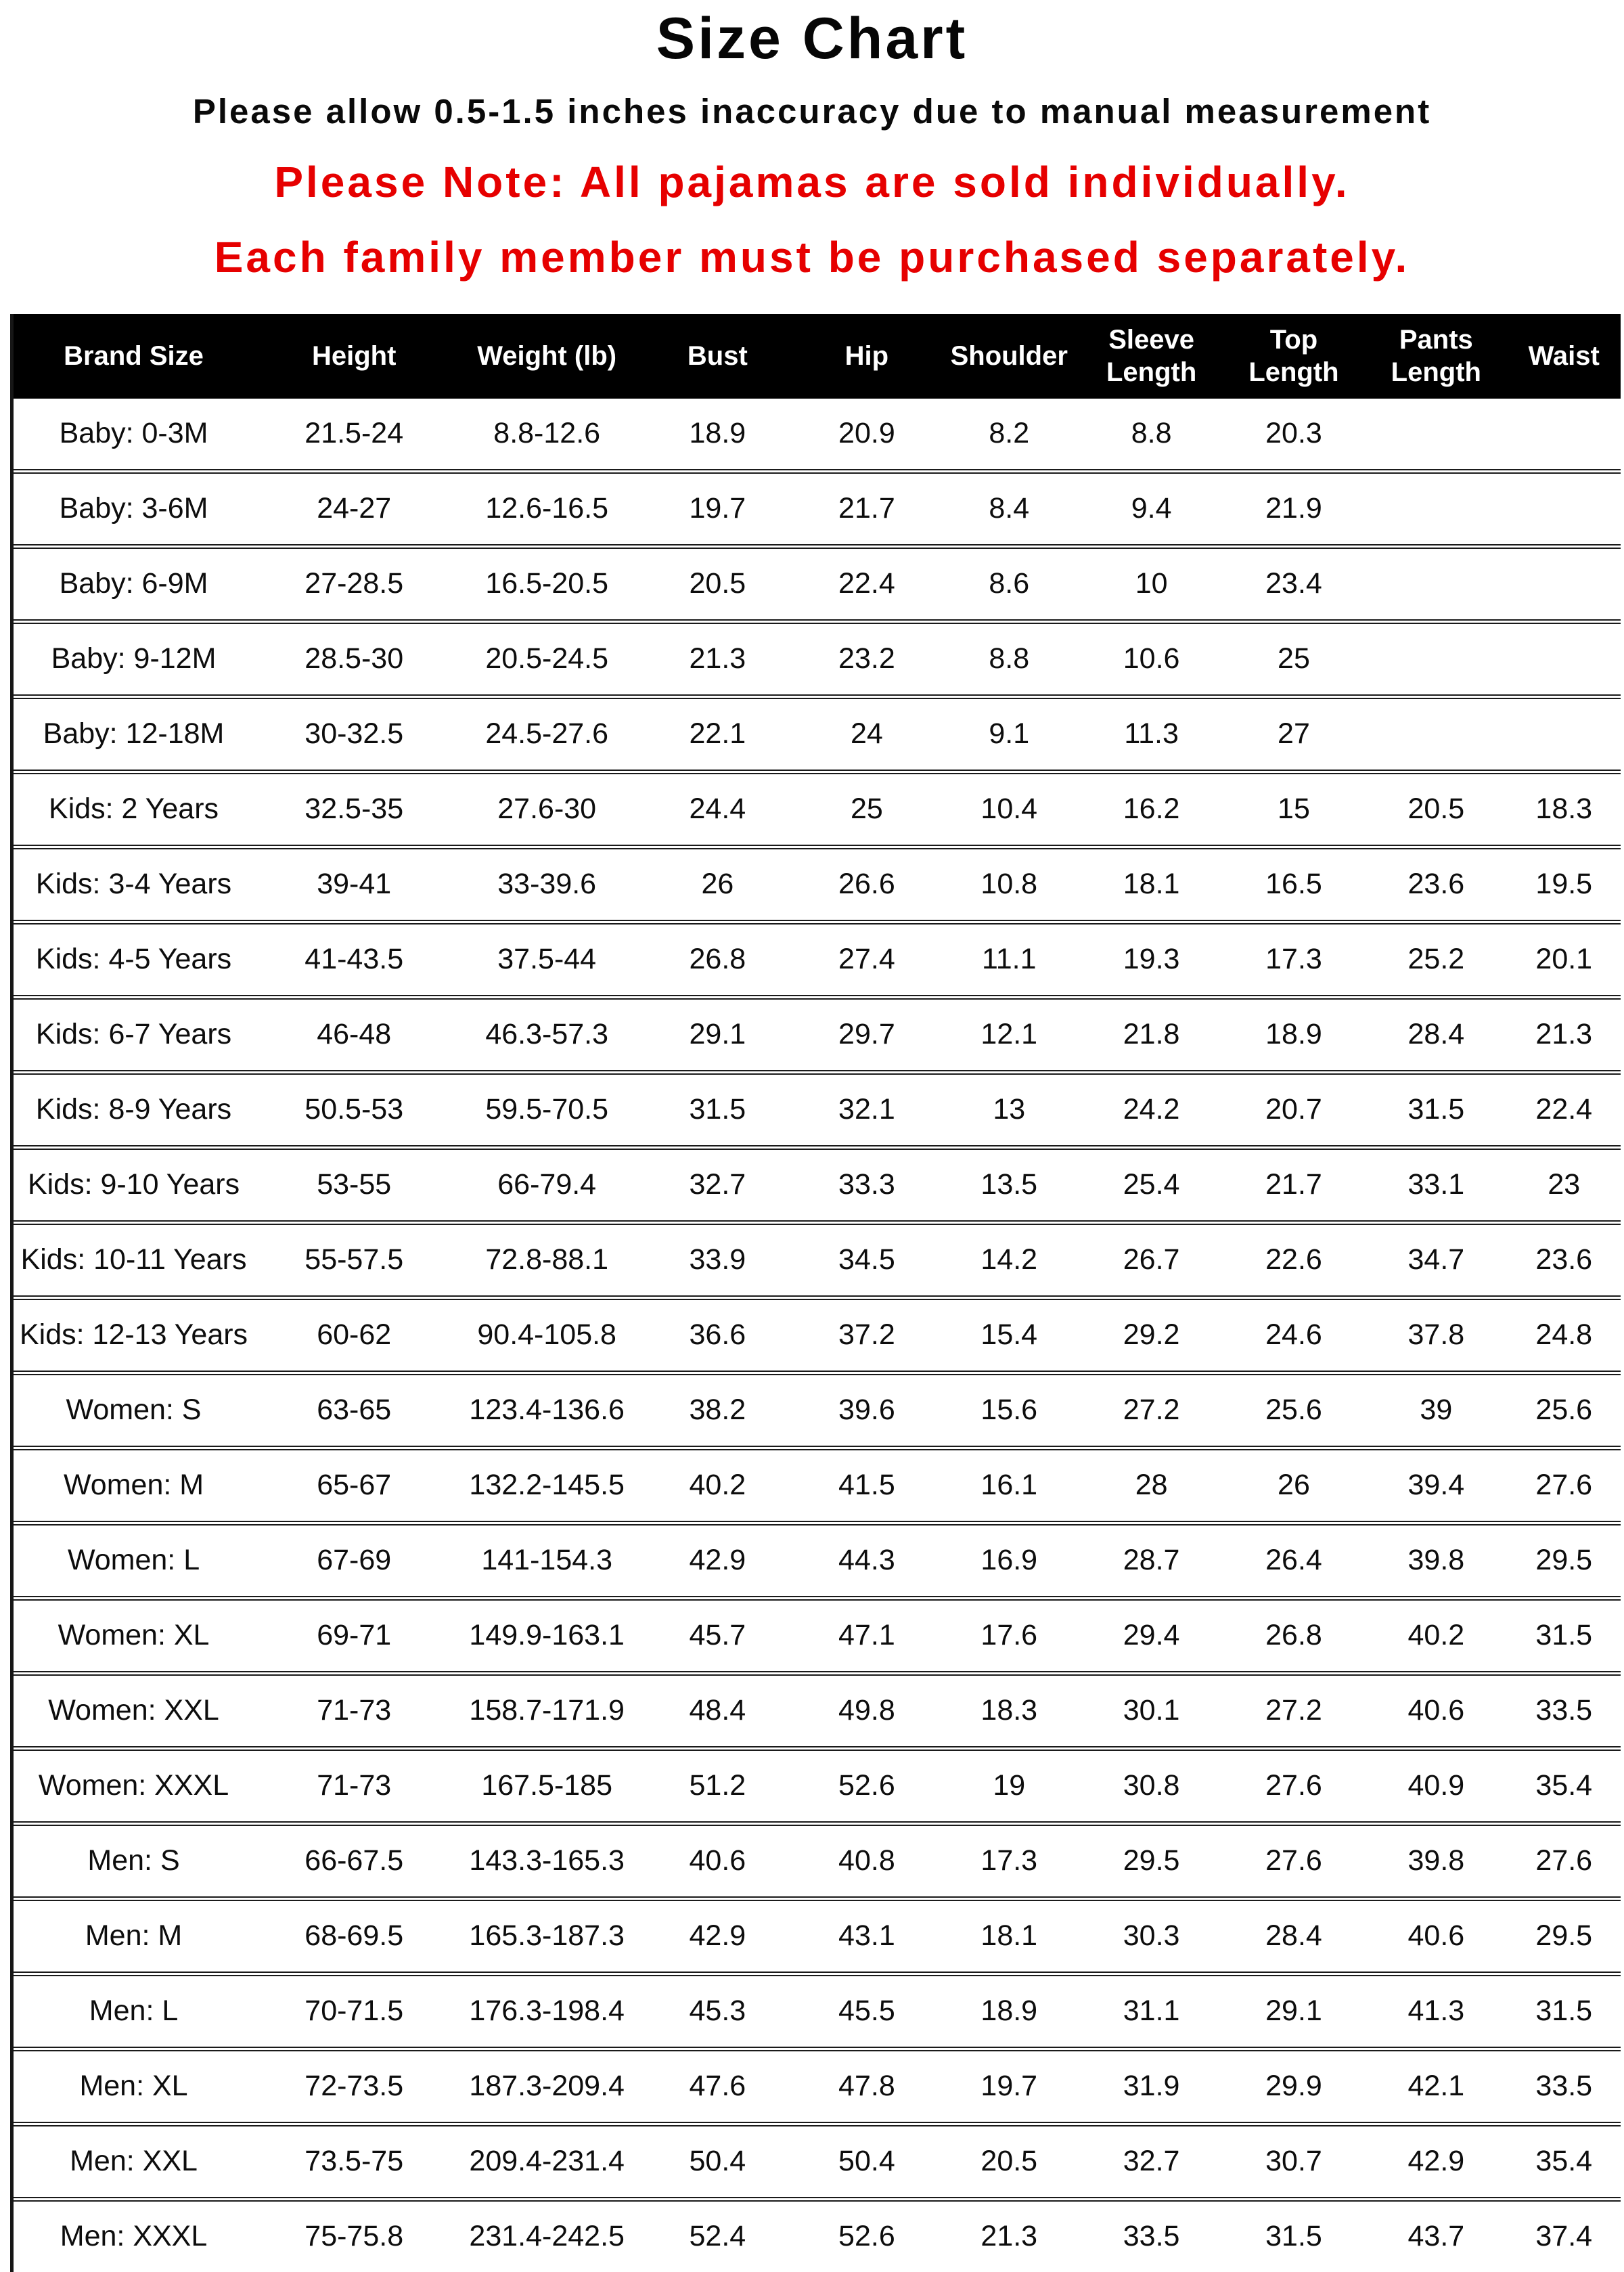 The width and height of the screenshot is (1624, 2272). I want to click on cell: 23, so click(1564, 1183).